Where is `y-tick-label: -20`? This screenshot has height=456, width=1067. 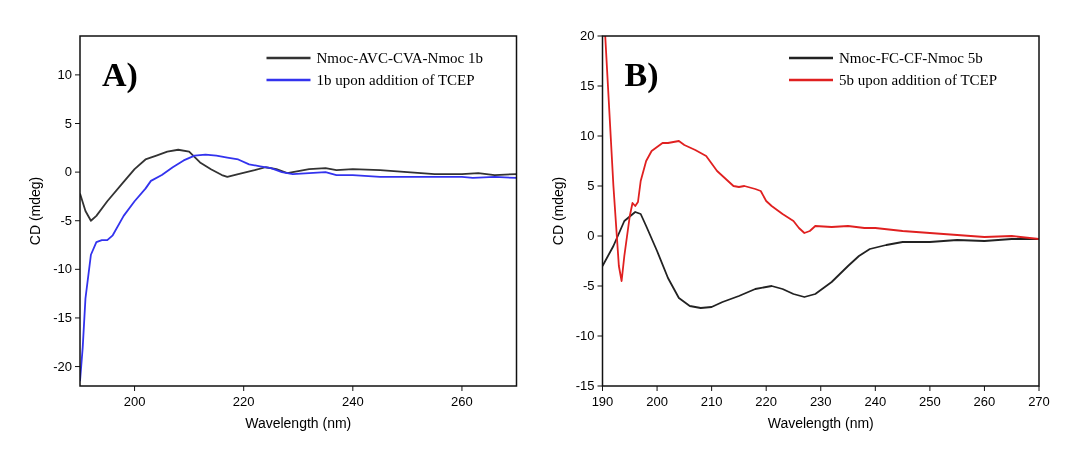 y-tick-label: -20 is located at coordinates (62, 366).